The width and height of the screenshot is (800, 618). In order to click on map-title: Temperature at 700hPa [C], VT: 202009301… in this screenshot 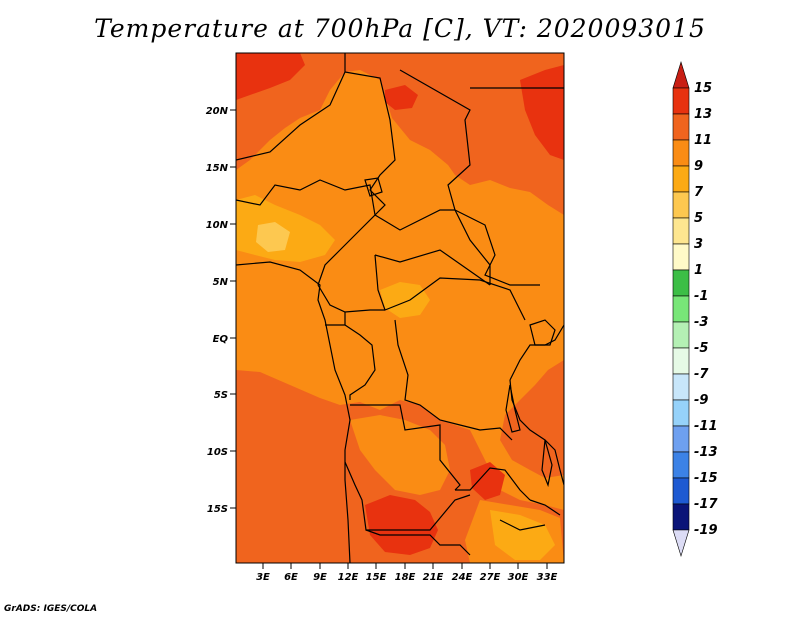, I will do `click(400, 28)`.